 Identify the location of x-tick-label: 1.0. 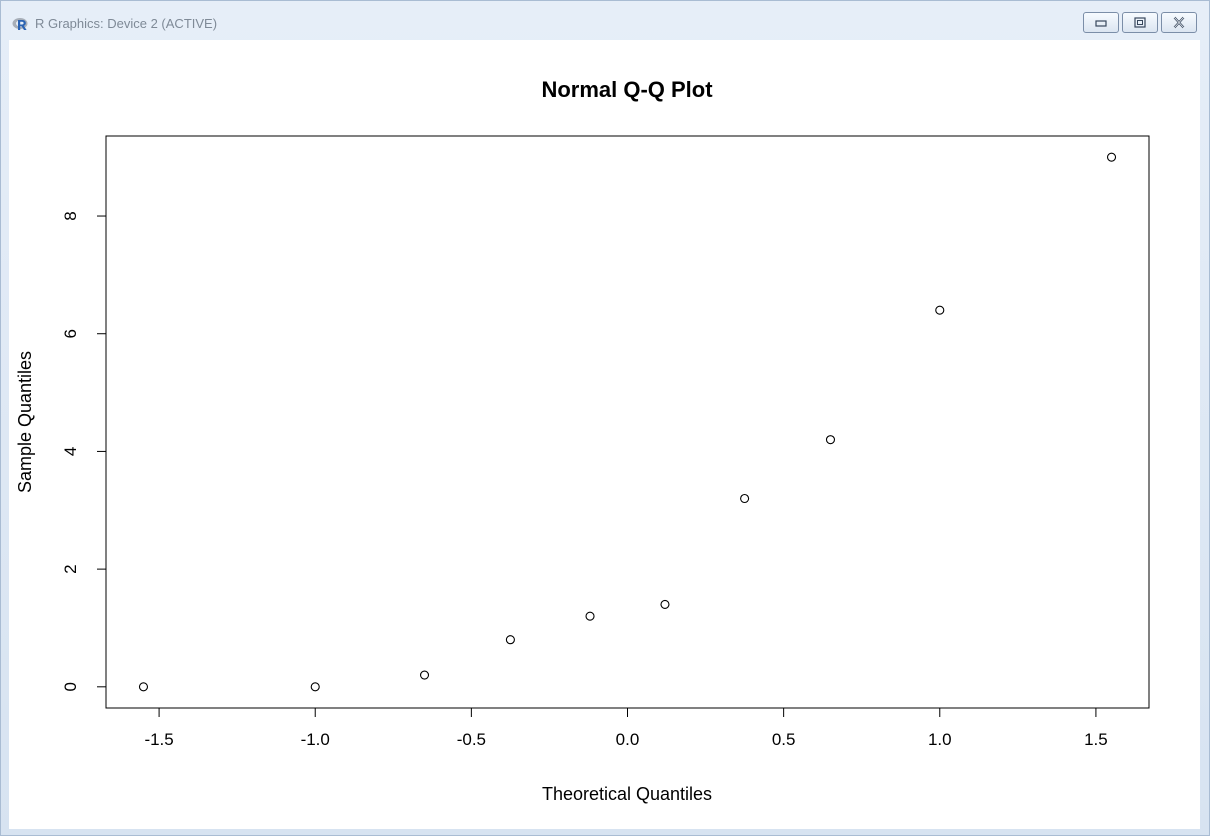
(940, 739).